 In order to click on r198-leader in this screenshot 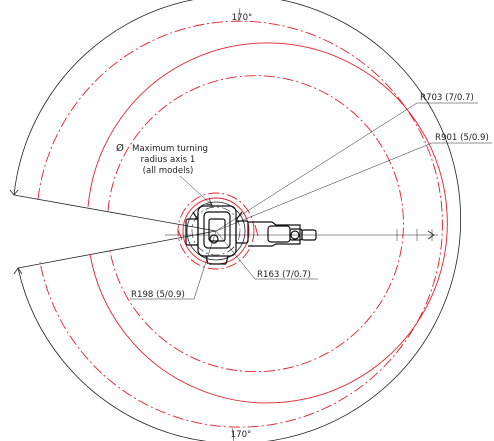, I will do `click(205, 265)`.